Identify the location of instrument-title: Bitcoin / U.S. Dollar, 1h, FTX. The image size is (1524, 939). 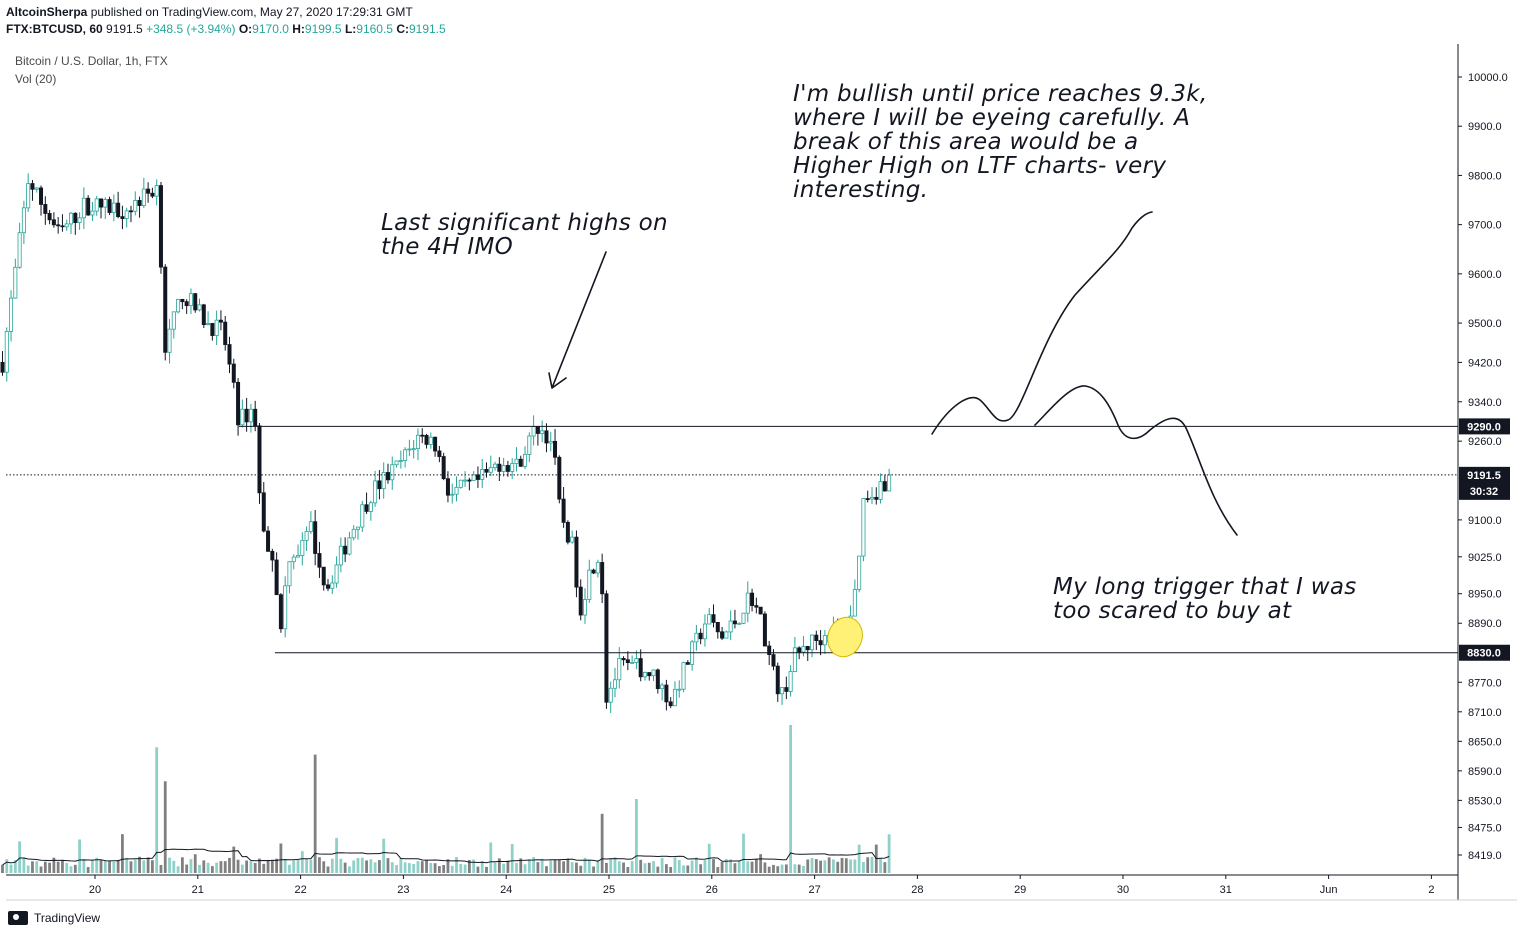
(91, 61).